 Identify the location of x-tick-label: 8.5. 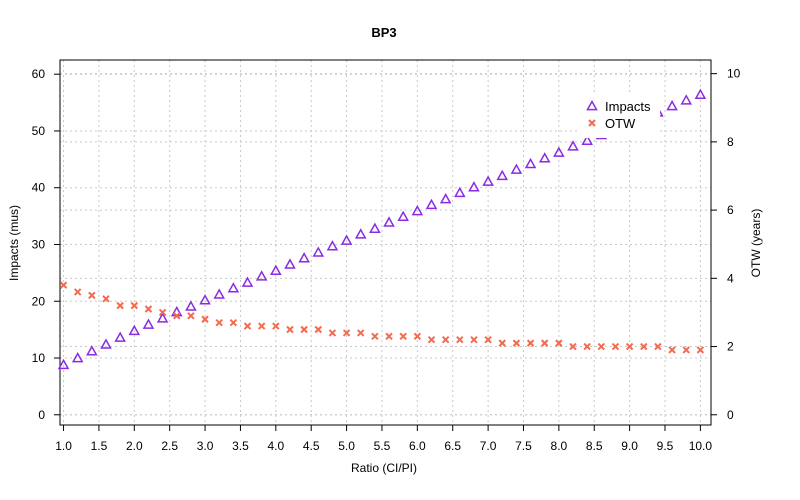
(594, 446).